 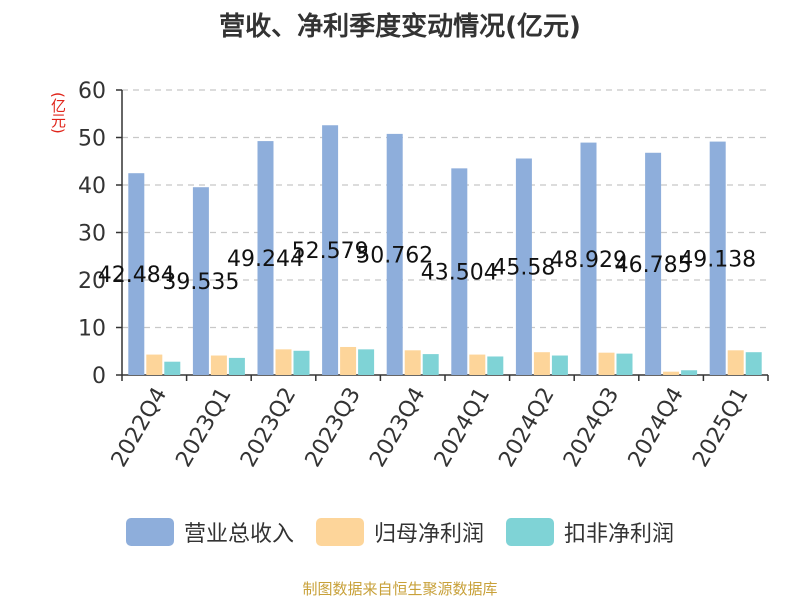 What do you see at coordinates (92, 281) in the screenshot?
I see `y-tick-label: 20` at bounding box center [92, 281].